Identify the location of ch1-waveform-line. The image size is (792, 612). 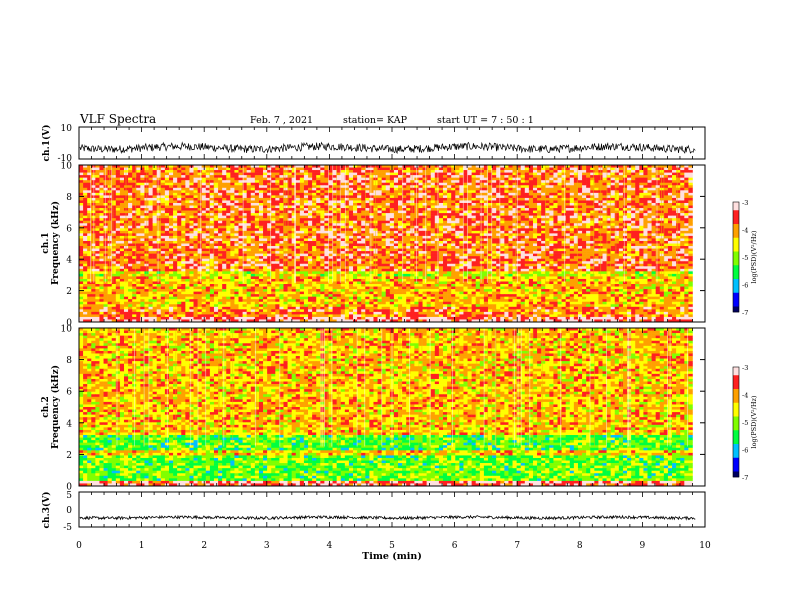
(387, 148).